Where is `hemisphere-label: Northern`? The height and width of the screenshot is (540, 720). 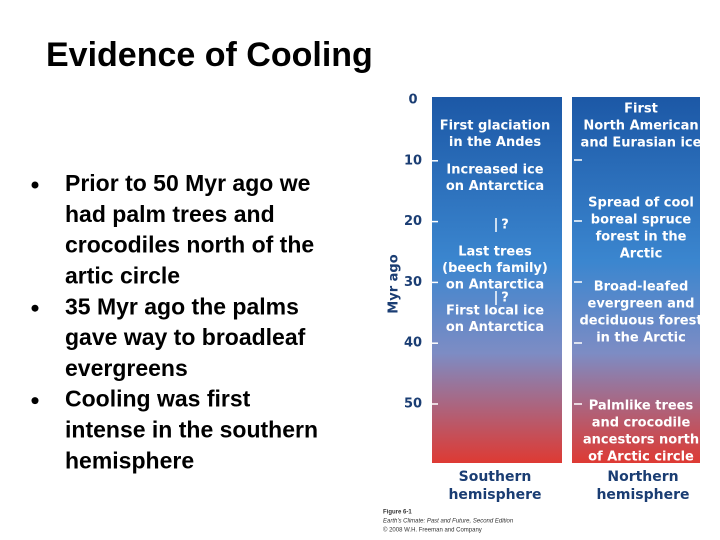
hemisphere-label: Northern is located at coordinates (642, 477).